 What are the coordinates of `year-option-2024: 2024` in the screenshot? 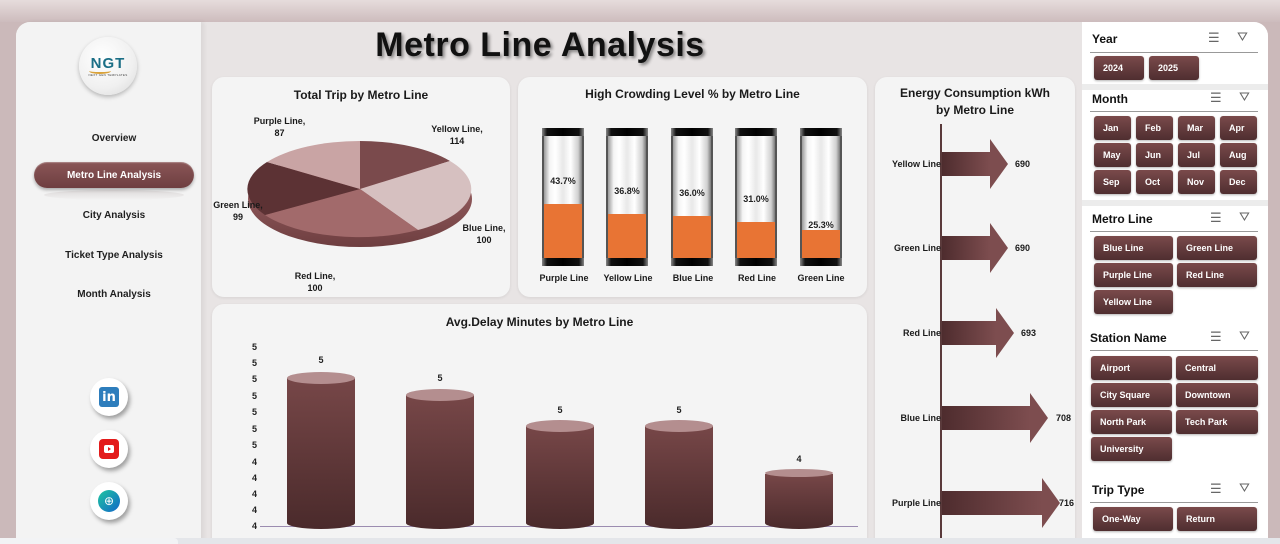 It's located at (1119, 68).